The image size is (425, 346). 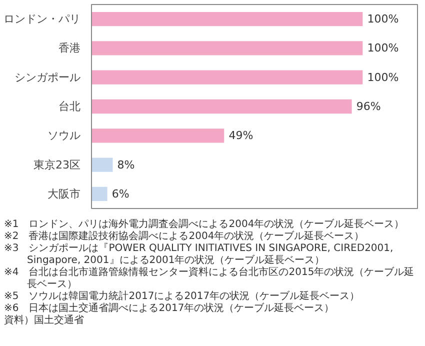 I want to click on text: ※1 ロンドン、パリは海外電力調査会調べによる2004年の状況（ケーブル延長ベース）, so click(x=205, y=224).